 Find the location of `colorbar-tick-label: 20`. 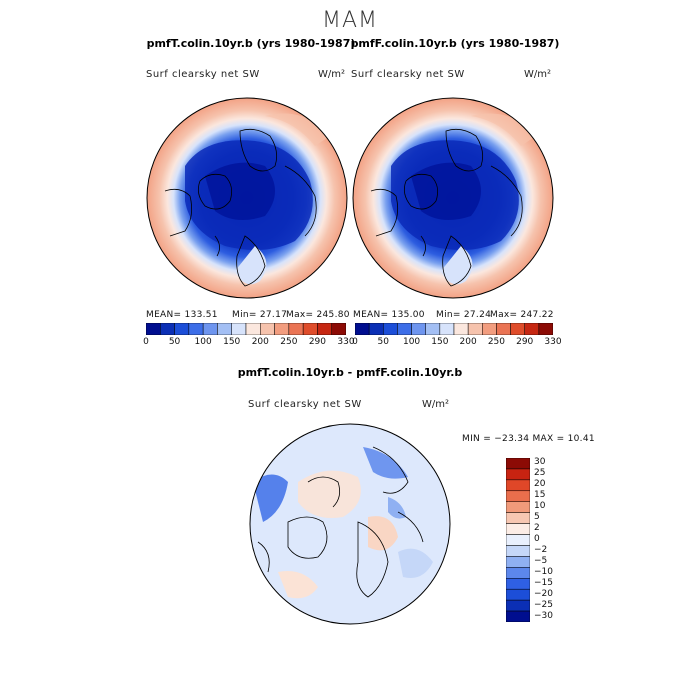

colorbar-tick-label: 20 is located at coordinates (540, 484).